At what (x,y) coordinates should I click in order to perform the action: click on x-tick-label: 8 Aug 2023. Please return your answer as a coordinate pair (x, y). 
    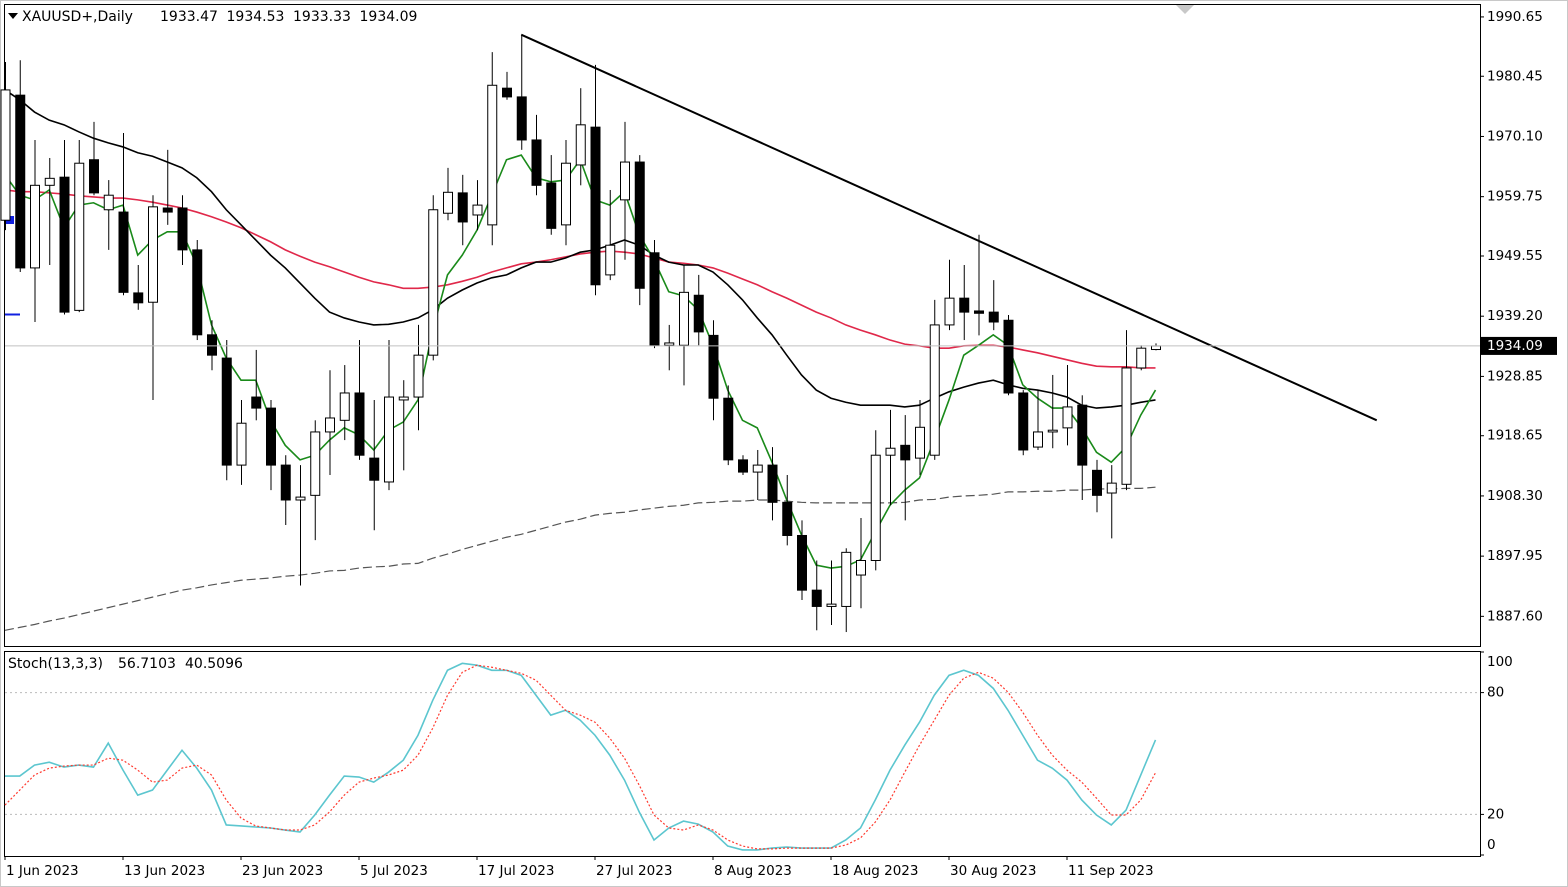
    Looking at the image, I should click on (753, 871).